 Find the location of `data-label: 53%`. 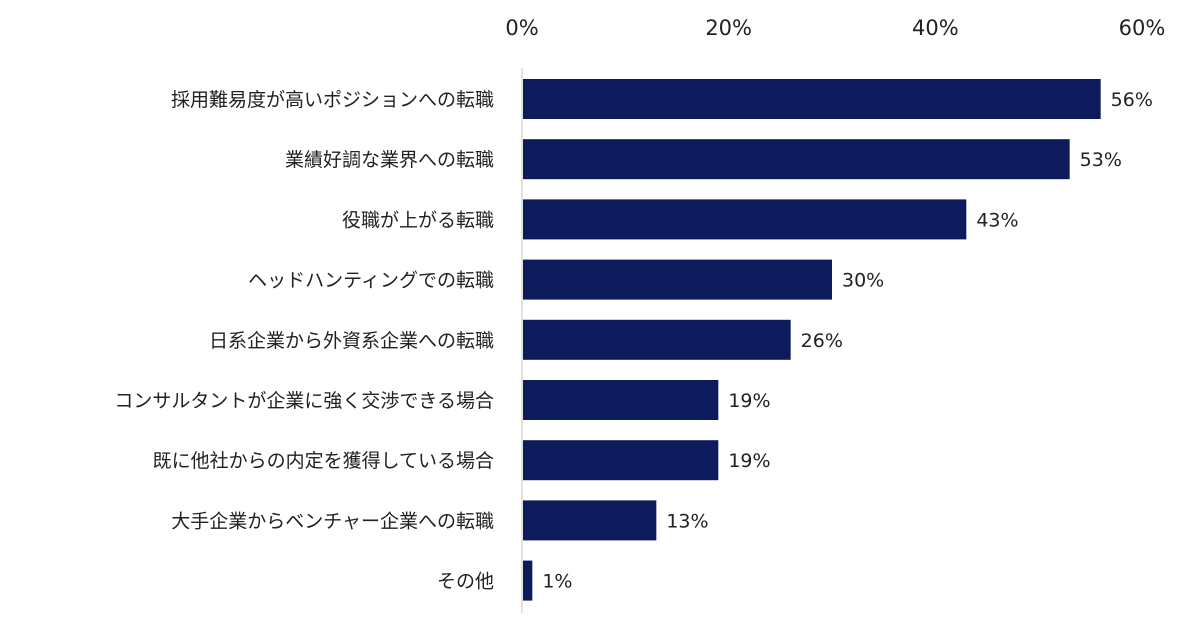

data-label: 53% is located at coordinates (1101, 160).